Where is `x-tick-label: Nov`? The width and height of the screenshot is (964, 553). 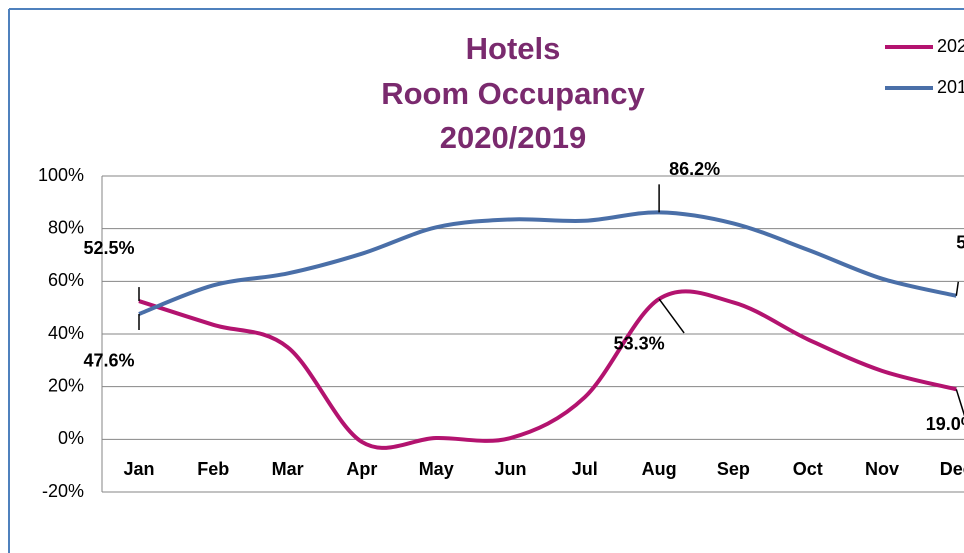 x-tick-label: Nov is located at coordinates (882, 469).